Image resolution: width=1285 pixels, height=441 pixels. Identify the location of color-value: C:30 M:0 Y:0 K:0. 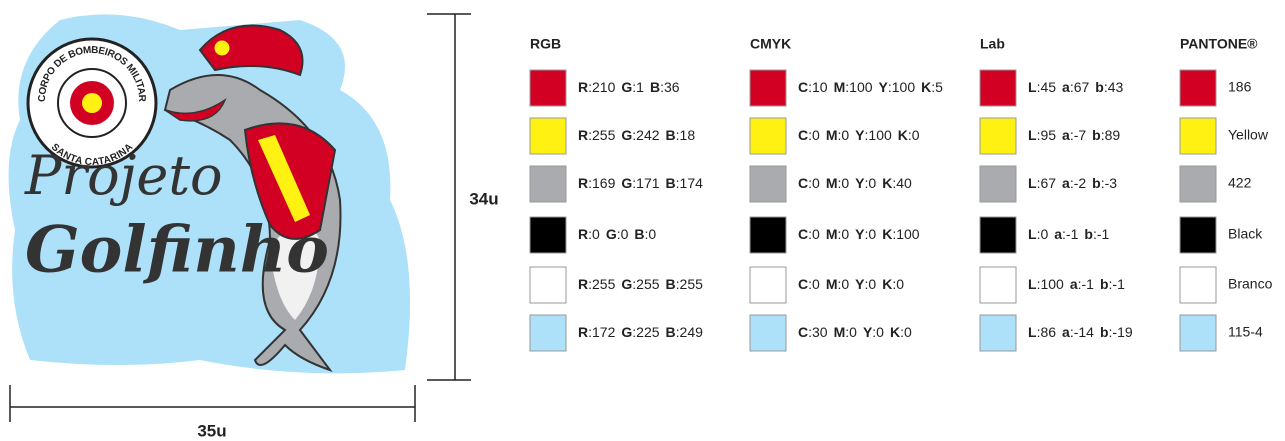
(855, 332).